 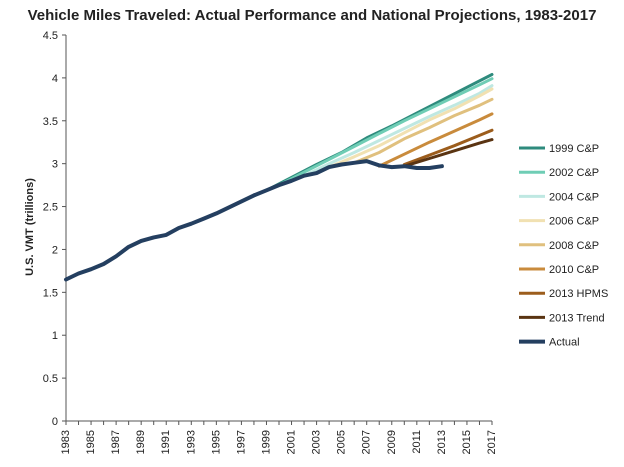 What do you see at coordinates (141, 442) in the screenshot?
I see `x-tick-label: 1989` at bounding box center [141, 442].